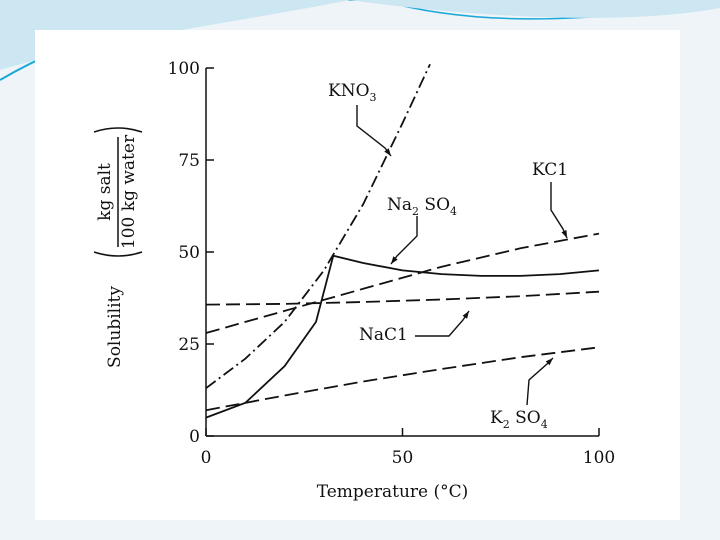 This screenshot has height=540, width=720. I want to click on pointer-kno3-line, so click(374, 131).